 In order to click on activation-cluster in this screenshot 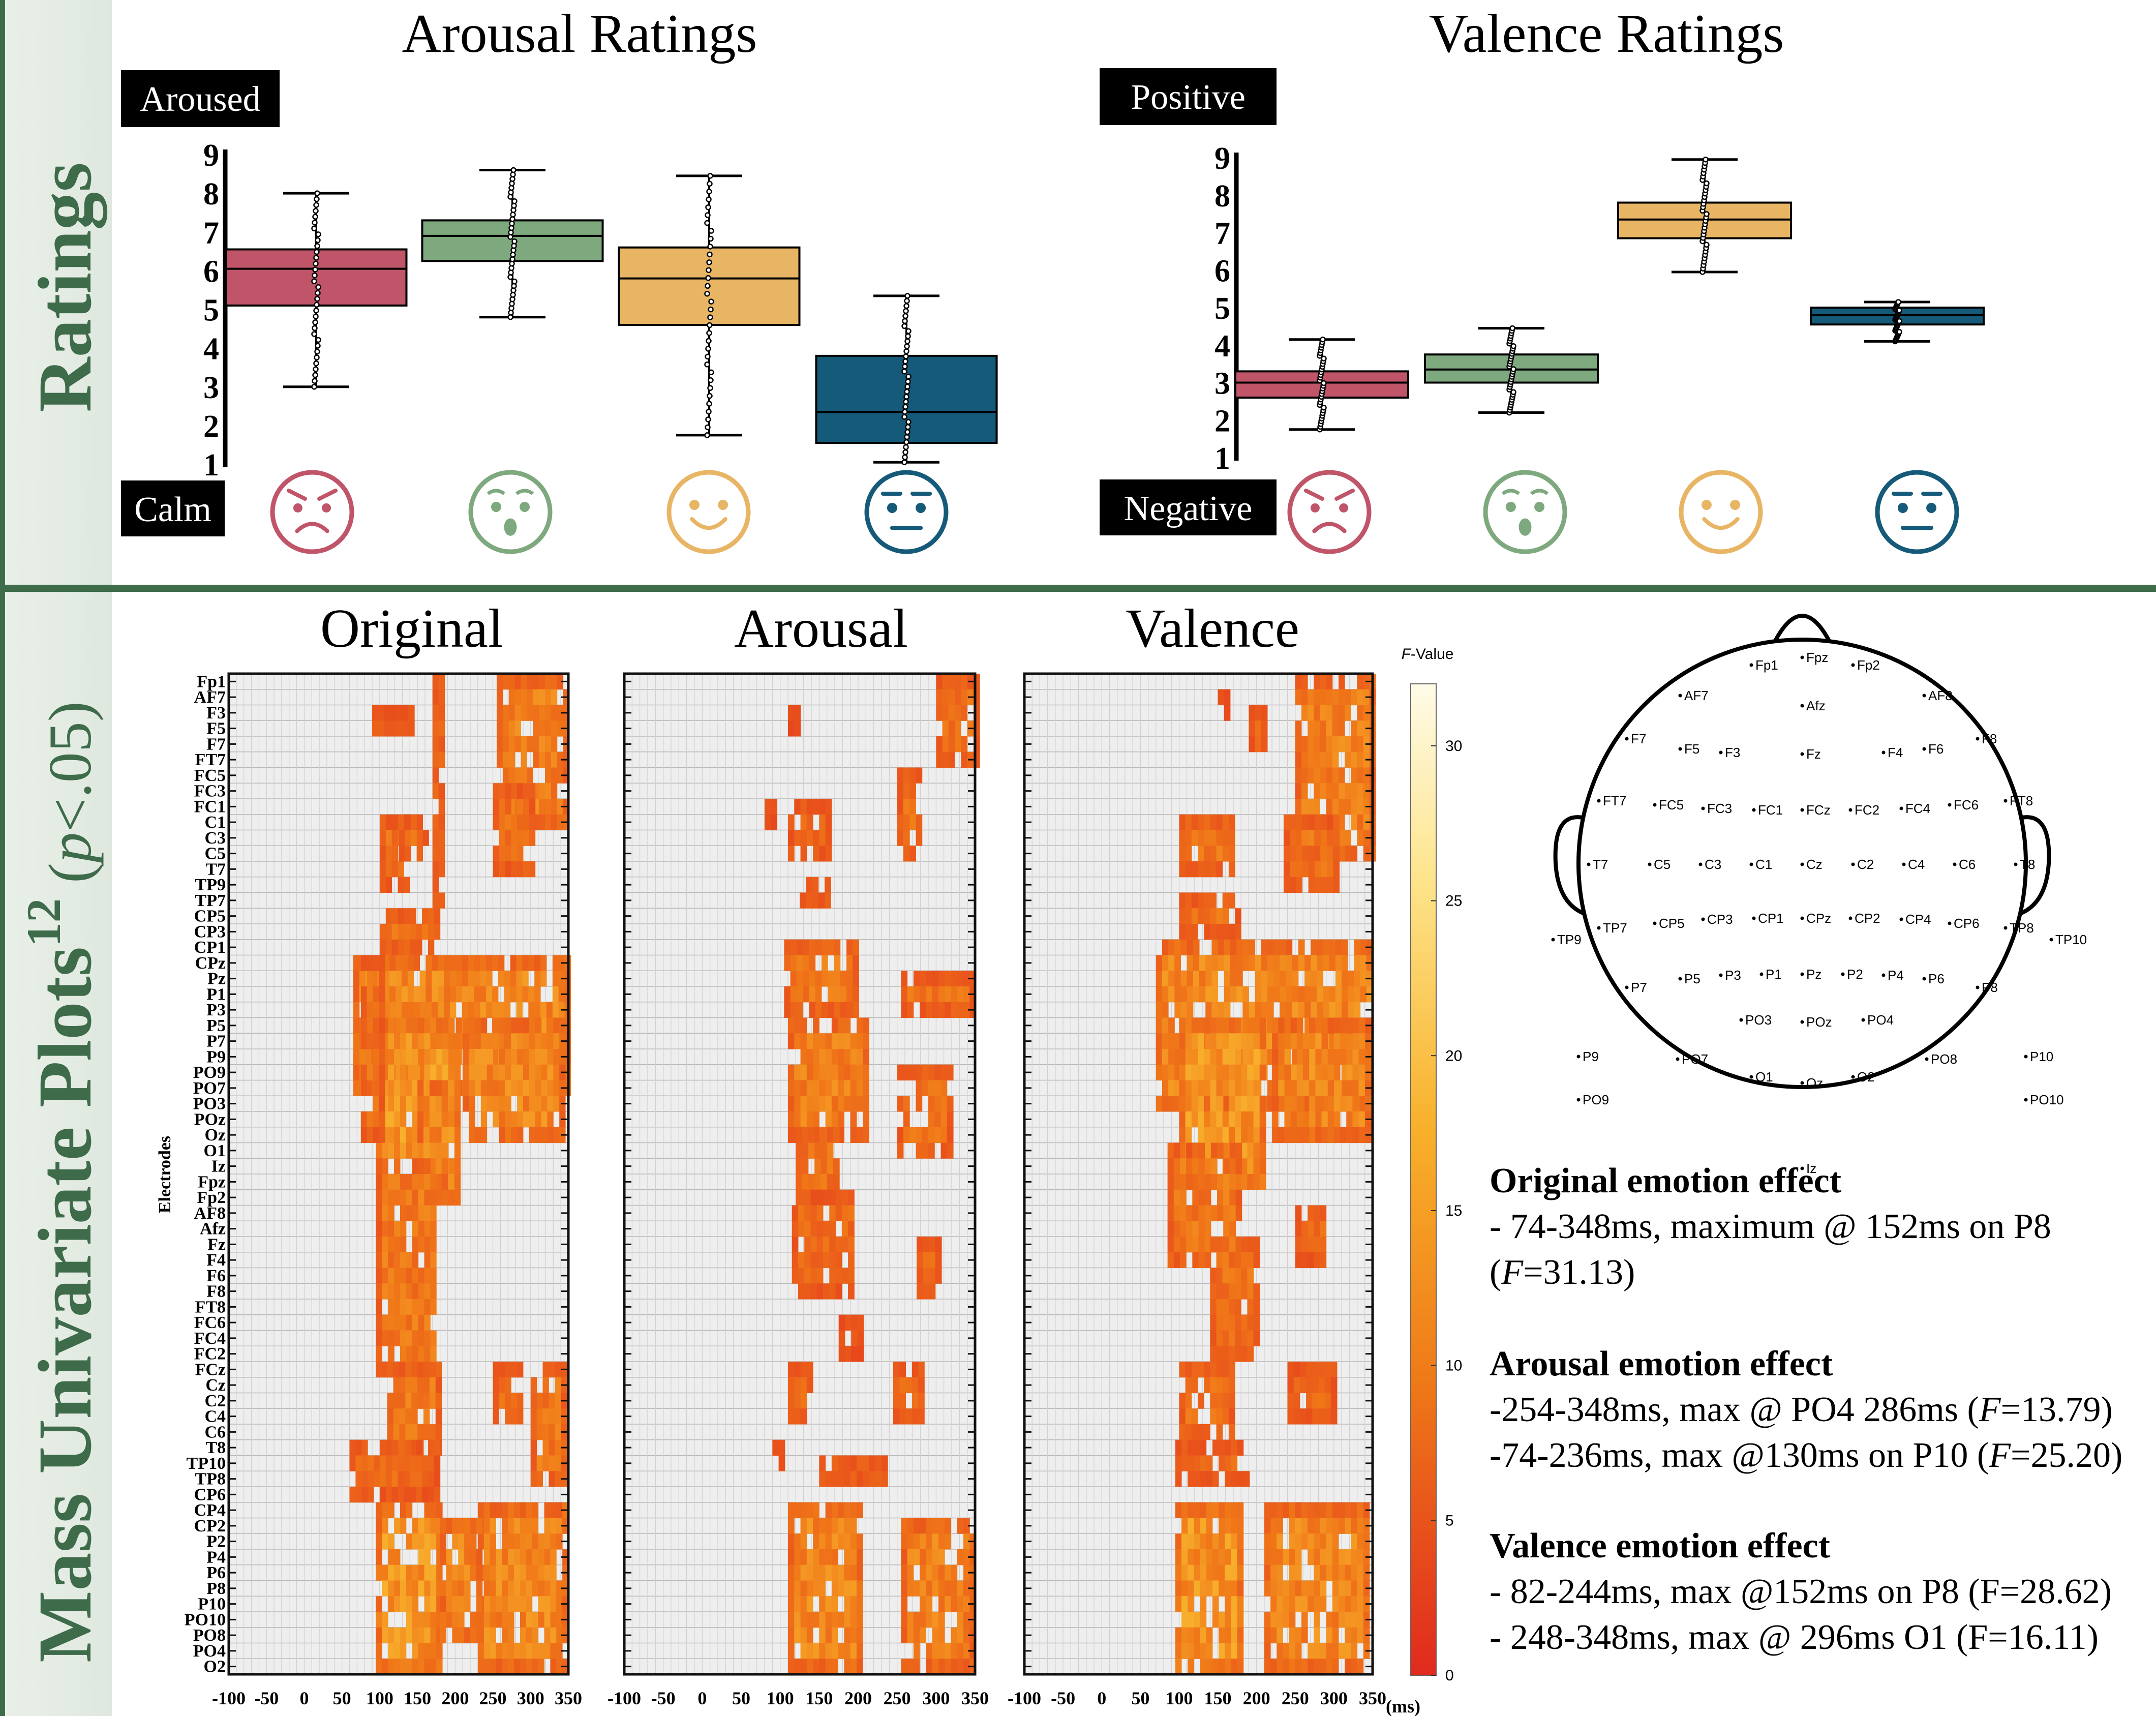, I will do `click(1207, 1401)`.